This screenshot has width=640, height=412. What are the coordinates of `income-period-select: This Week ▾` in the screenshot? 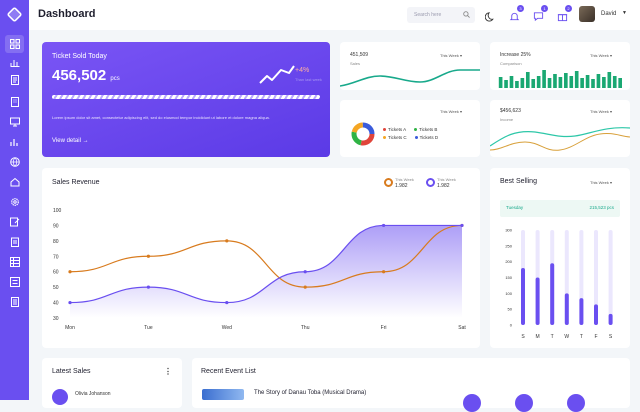 It's located at (601, 111).